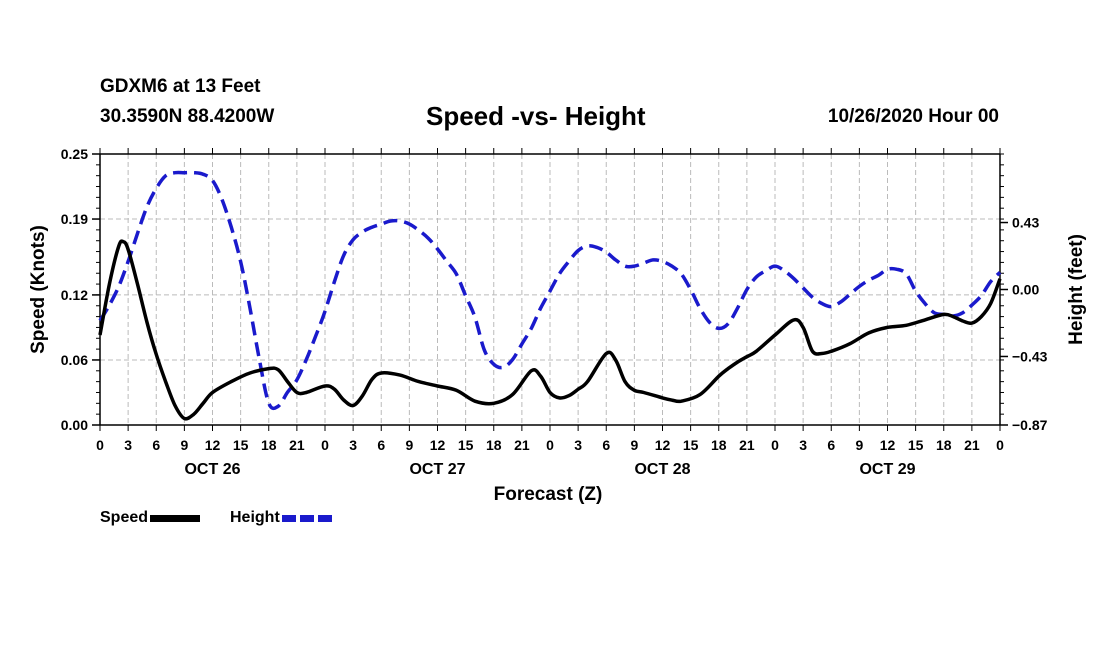  Describe the element at coordinates (74, 425) in the screenshot. I see `y-tick-label: 0.00` at that location.